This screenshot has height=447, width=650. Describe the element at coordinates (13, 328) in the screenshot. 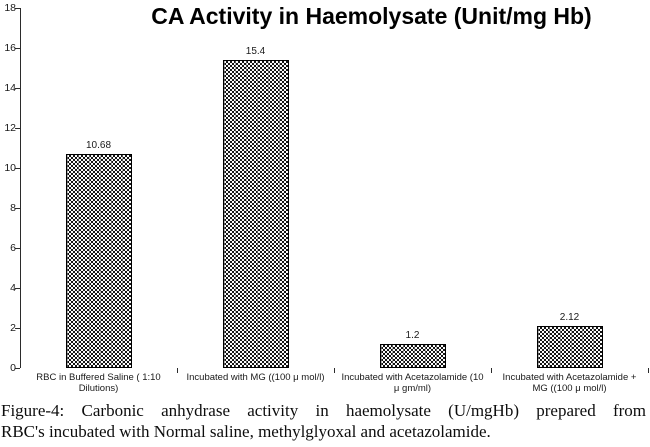

I see `y-tick-label: 2` at that location.